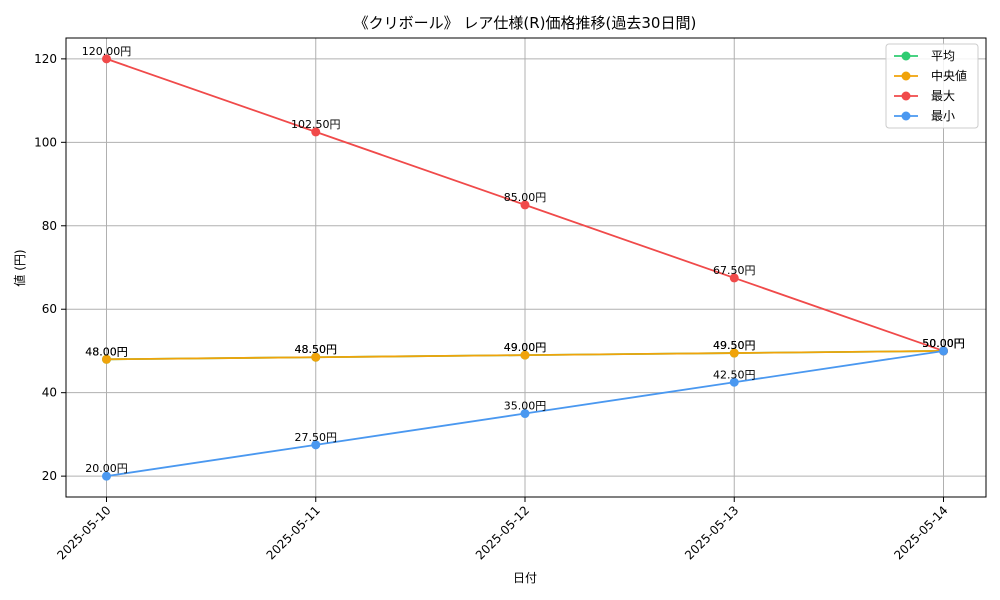 The height and width of the screenshot is (600, 1000). Describe the element at coordinates (49, 476) in the screenshot. I see `y-tick-label: 20` at that location.